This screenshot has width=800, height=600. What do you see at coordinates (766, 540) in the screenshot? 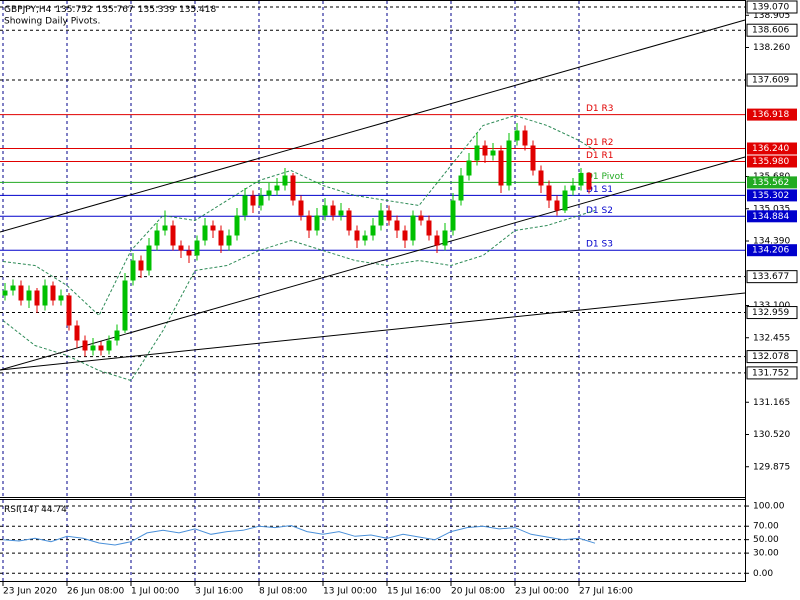
I see `rsi-y-tick-label: 50.00` at bounding box center [766, 540].